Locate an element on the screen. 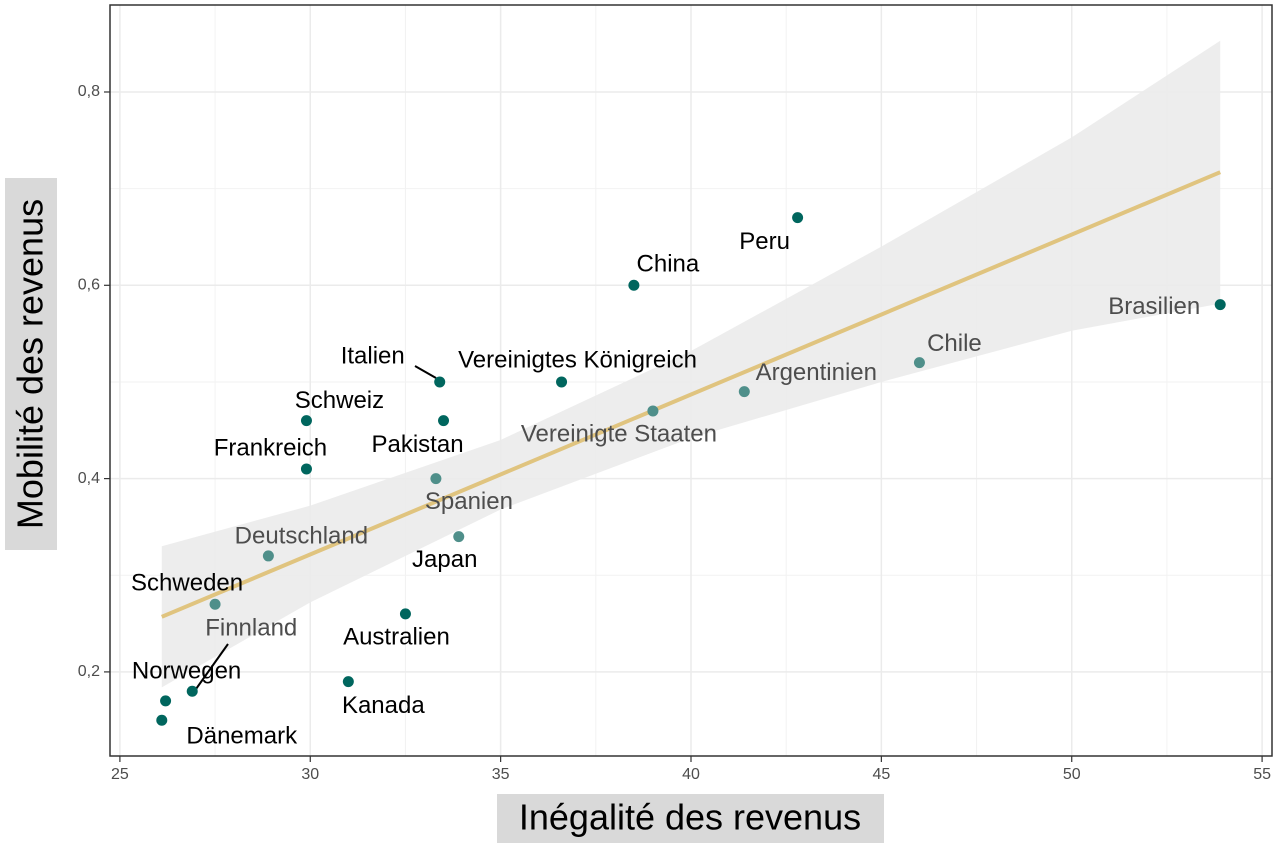 The image size is (1279, 843). point-label: Frankreich is located at coordinates (270, 447).